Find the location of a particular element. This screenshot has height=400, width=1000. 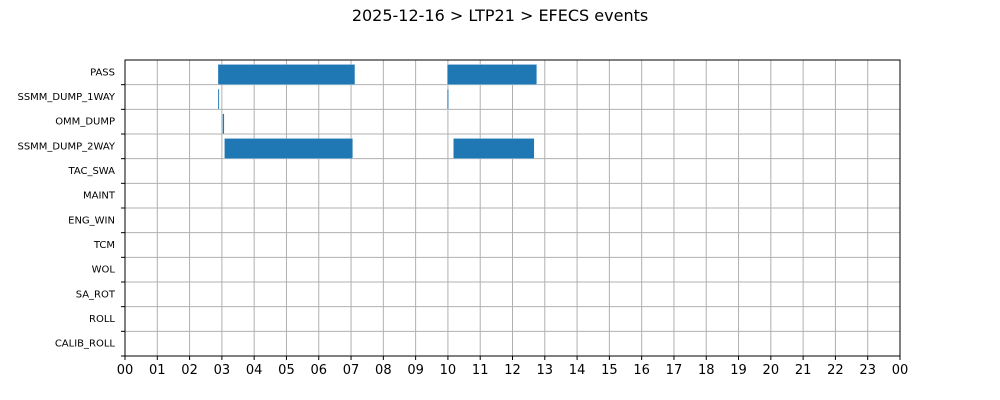

y-tick-label: SSMM_DUMP_2WAY is located at coordinates (66, 146).